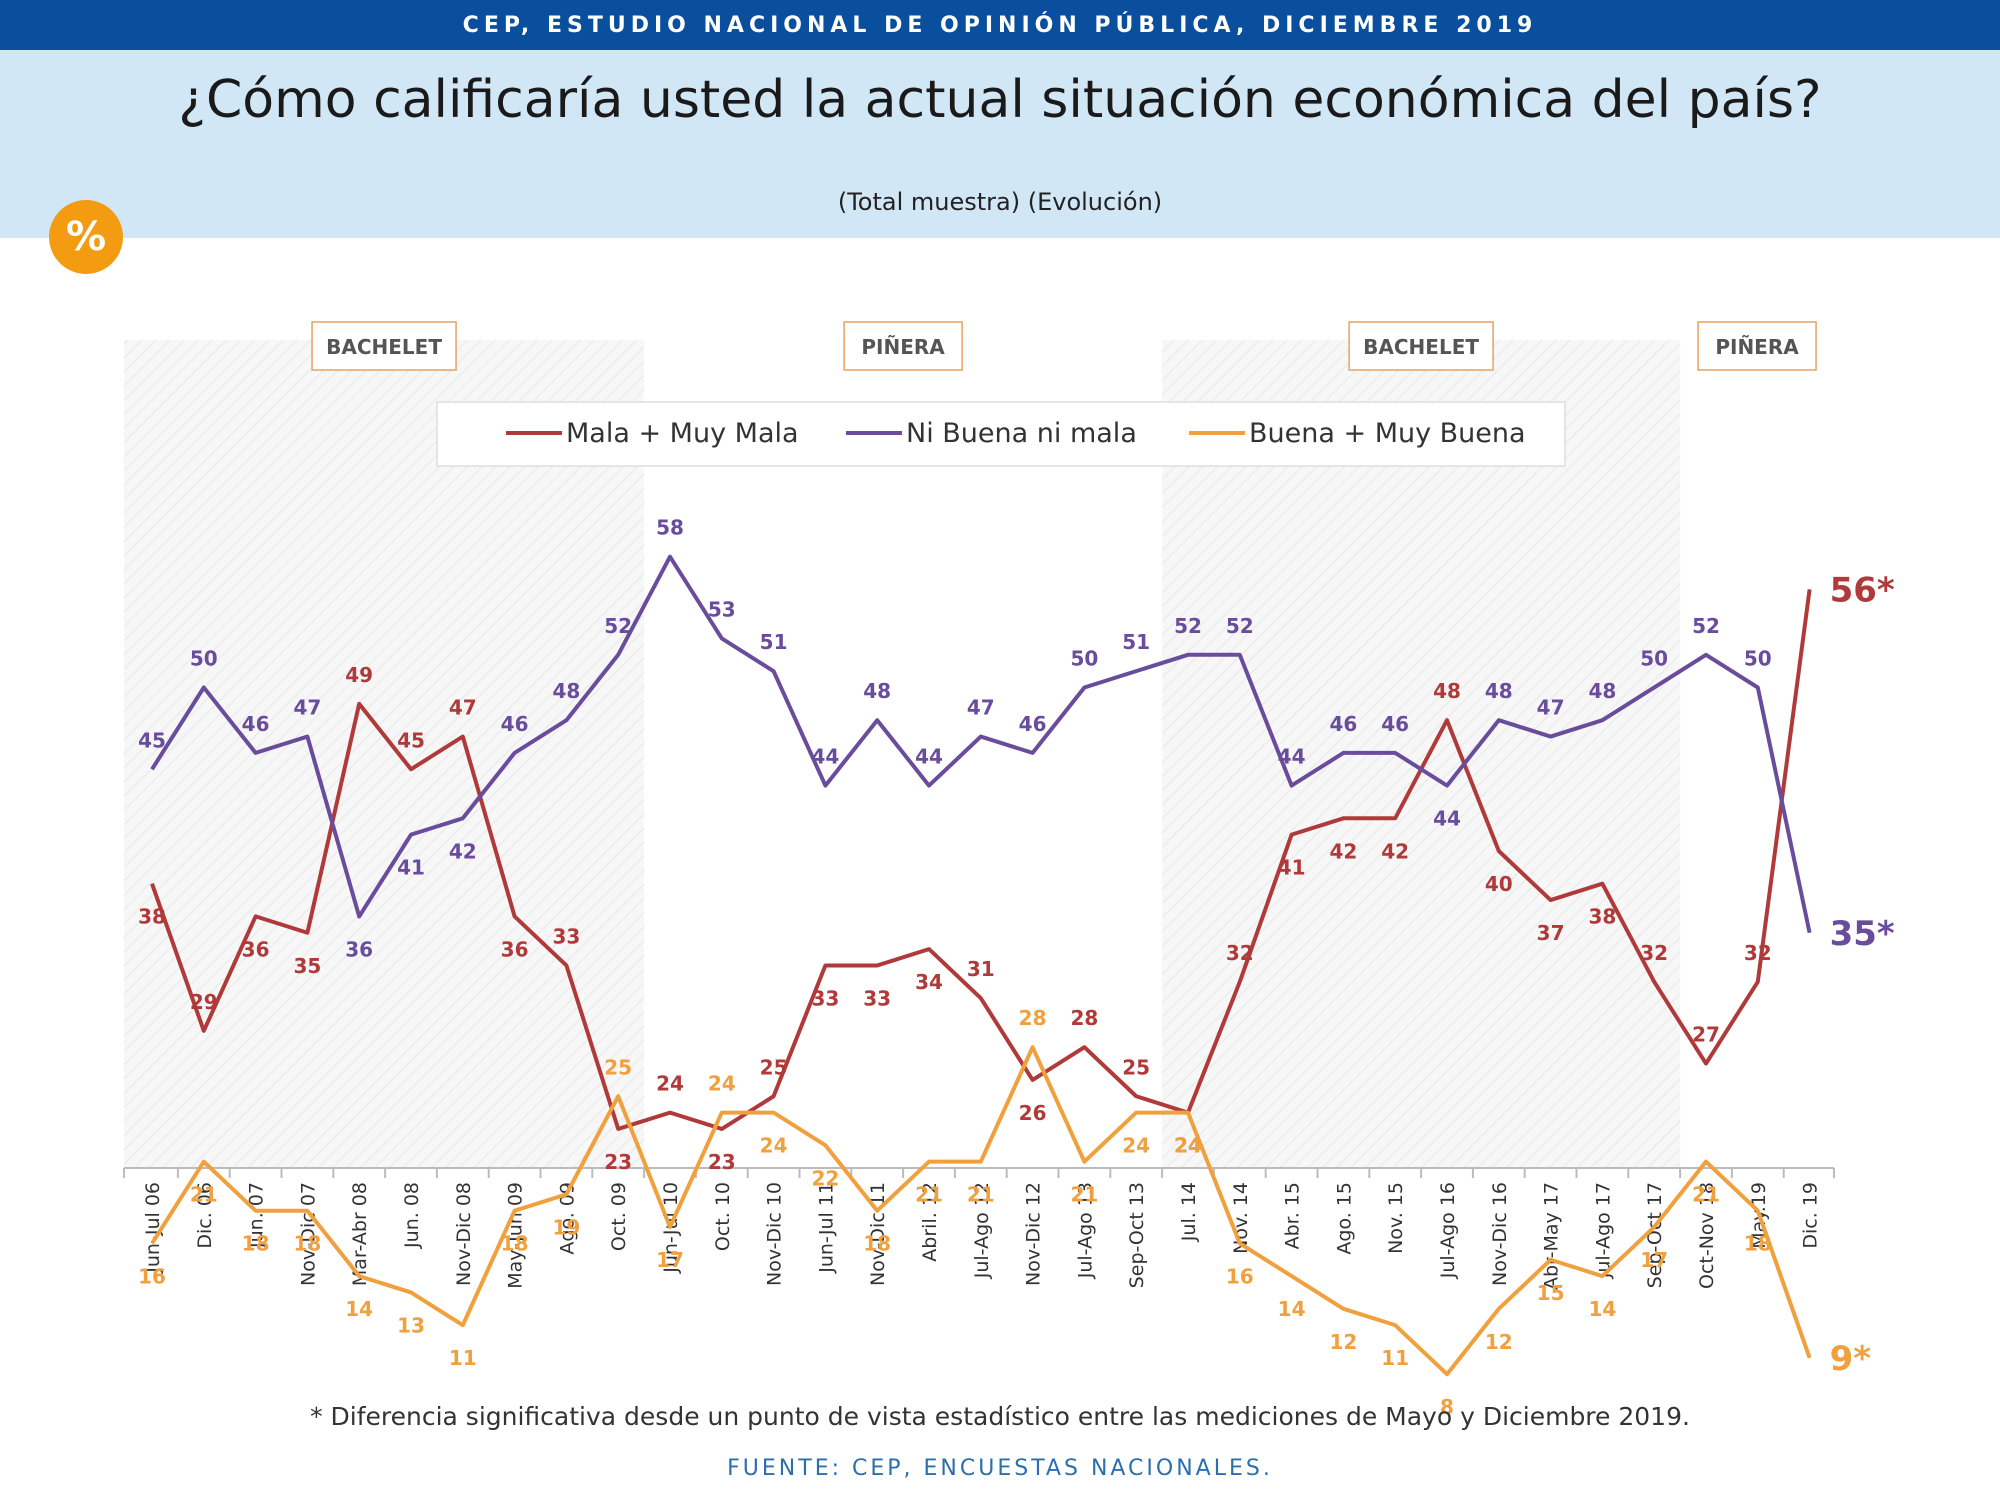  Describe the element at coordinates (1851, 1359) in the screenshot. I see `end-label-2: 9*` at that location.